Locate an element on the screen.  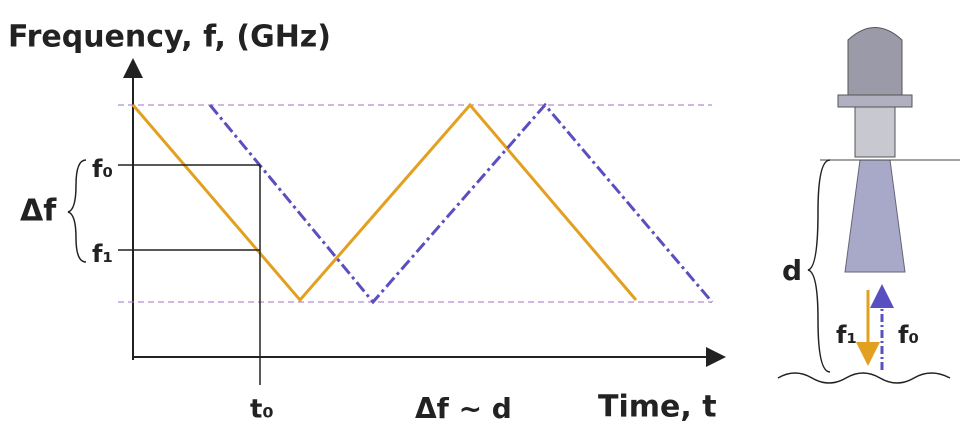
transmit-label: f₁ is located at coordinates (846, 335).